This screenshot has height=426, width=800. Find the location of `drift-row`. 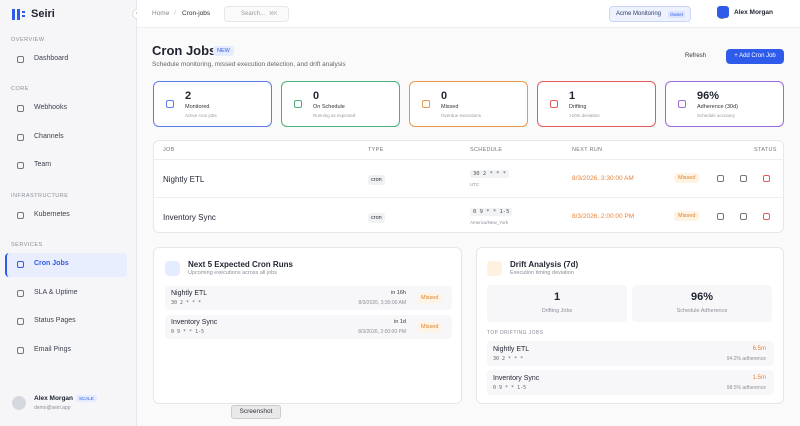

drift-row is located at coordinates (630, 353).